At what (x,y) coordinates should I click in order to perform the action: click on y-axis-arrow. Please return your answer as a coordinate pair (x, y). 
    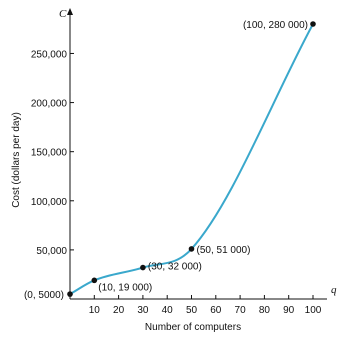
    Looking at the image, I should click on (70, 11).